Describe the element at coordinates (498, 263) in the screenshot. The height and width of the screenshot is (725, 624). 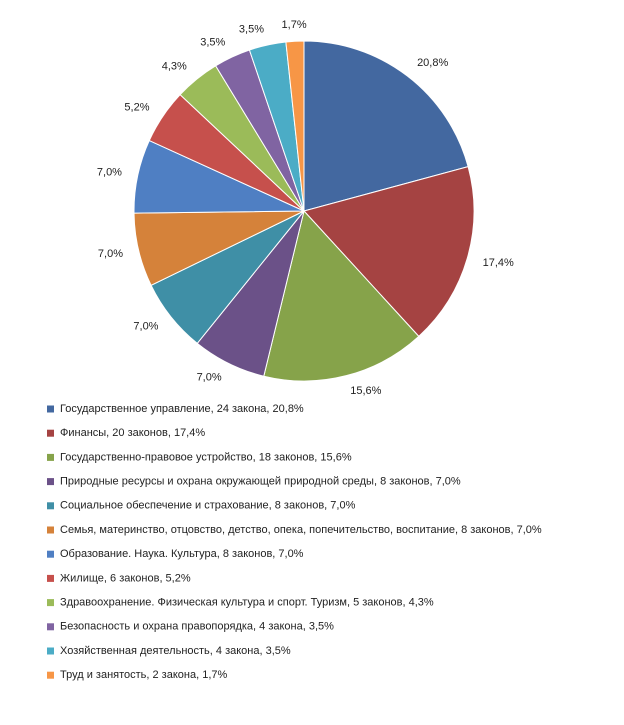
I see `data-label: 17,4%` at that location.